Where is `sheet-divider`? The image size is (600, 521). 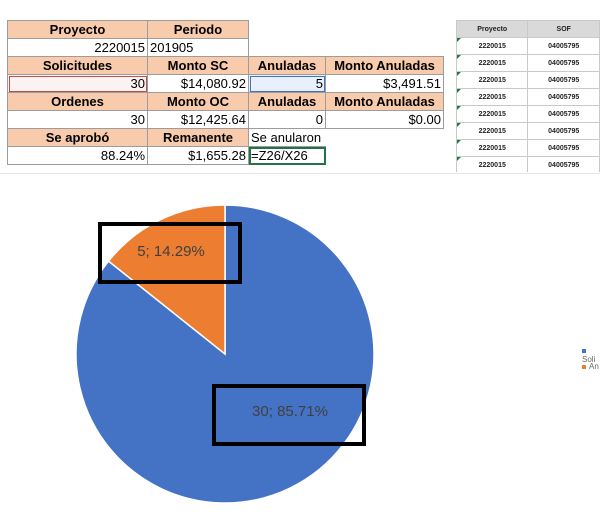 sheet-divider is located at coordinates (300, 173).